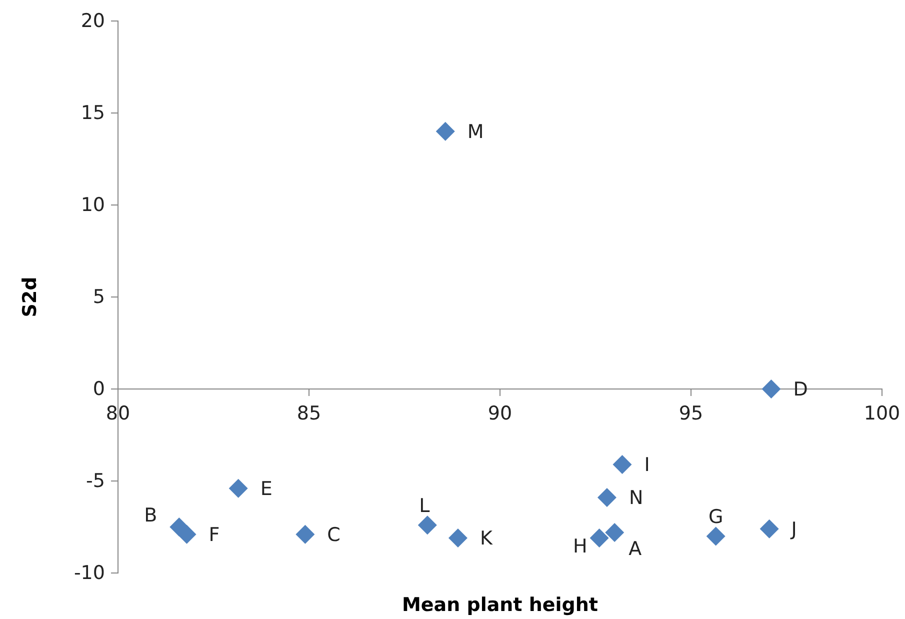  I want to click on annotation: K, so click(486, 539).